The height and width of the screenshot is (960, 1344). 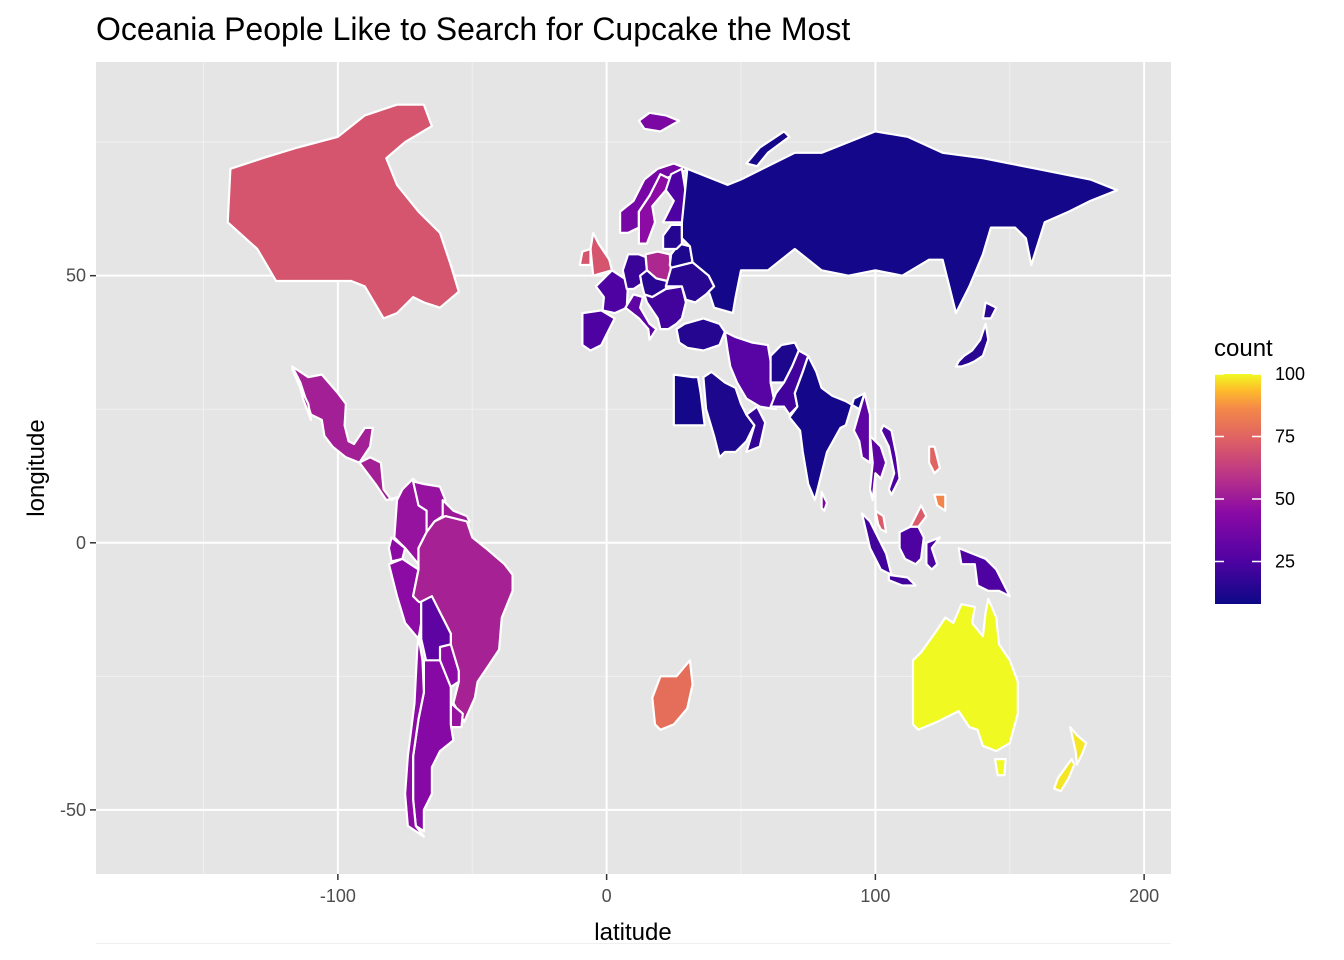 What do you see at coordinates (739, 890) in the screenshot?
I see `x-axis: -100 0 100 200` at bounding box center [739, 890].